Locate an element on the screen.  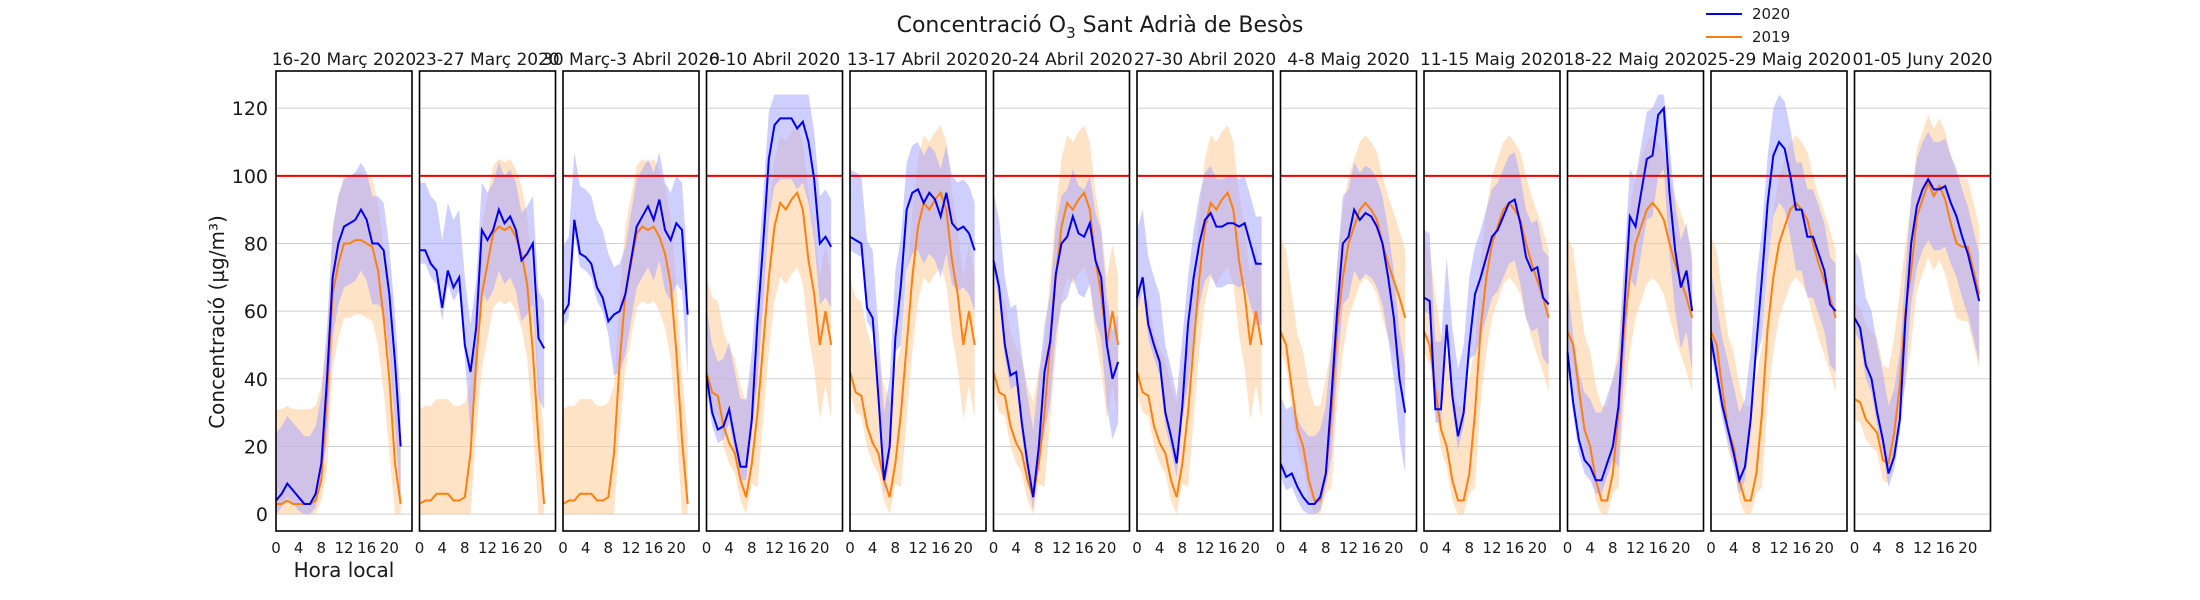
panel: 25-29 Maig 2020 0 4 8 12 16 20 is located at coordinates (1778, 303).